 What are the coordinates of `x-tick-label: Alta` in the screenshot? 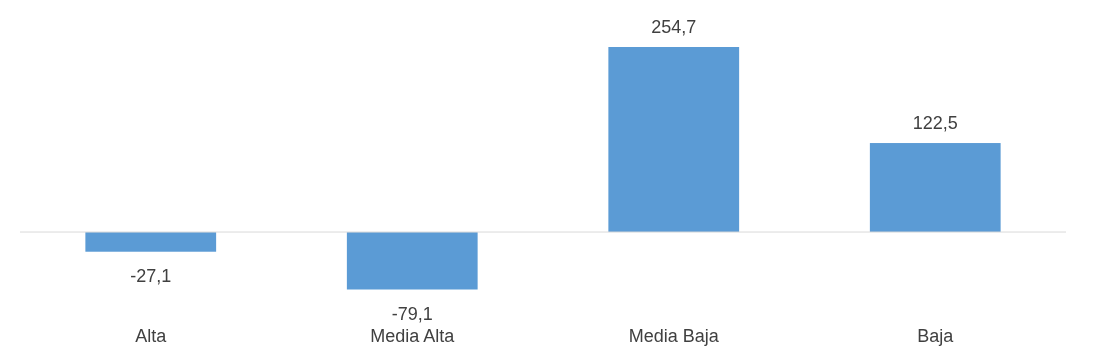 It's located at (151, 336).